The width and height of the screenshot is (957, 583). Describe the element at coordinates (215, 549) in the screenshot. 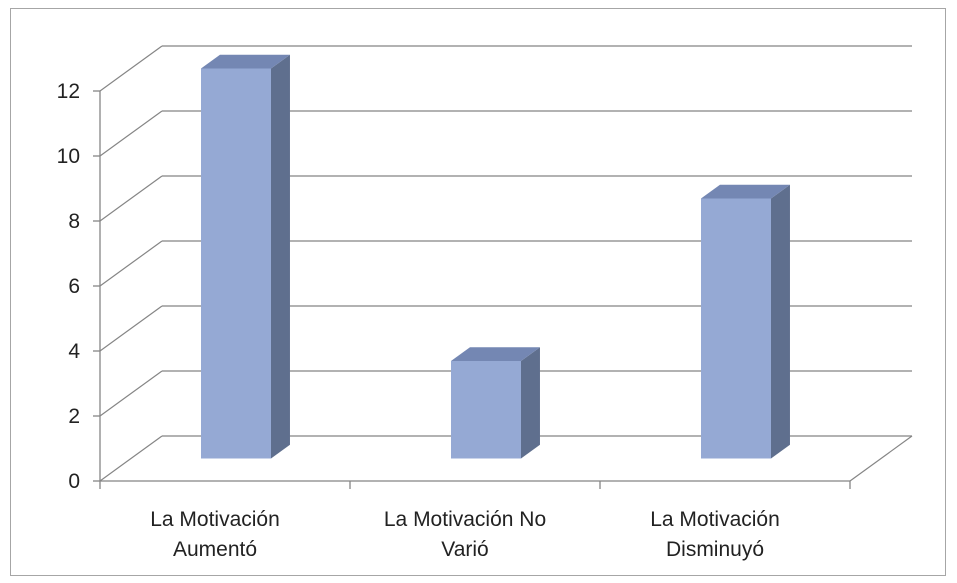

I see `x-category-label-0-line-1: Aumentó` at that location.